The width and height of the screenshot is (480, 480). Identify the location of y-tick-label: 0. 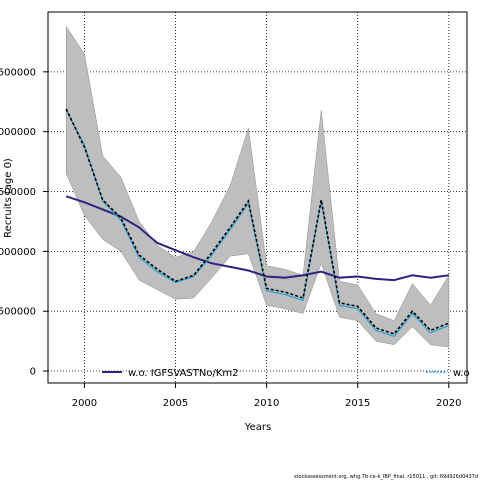
(33, 372).